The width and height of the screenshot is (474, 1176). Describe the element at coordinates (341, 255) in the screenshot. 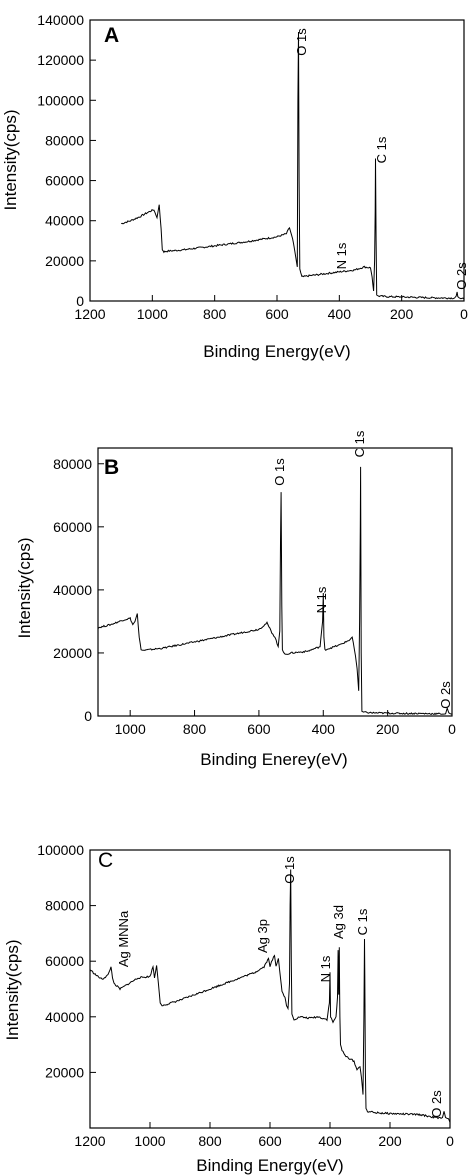

I see `panel-a-peak-label-n1s: N 1s` at that location.